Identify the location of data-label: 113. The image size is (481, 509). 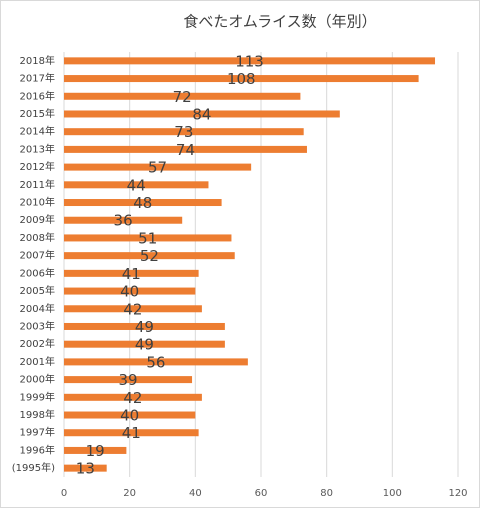
(249, 61).